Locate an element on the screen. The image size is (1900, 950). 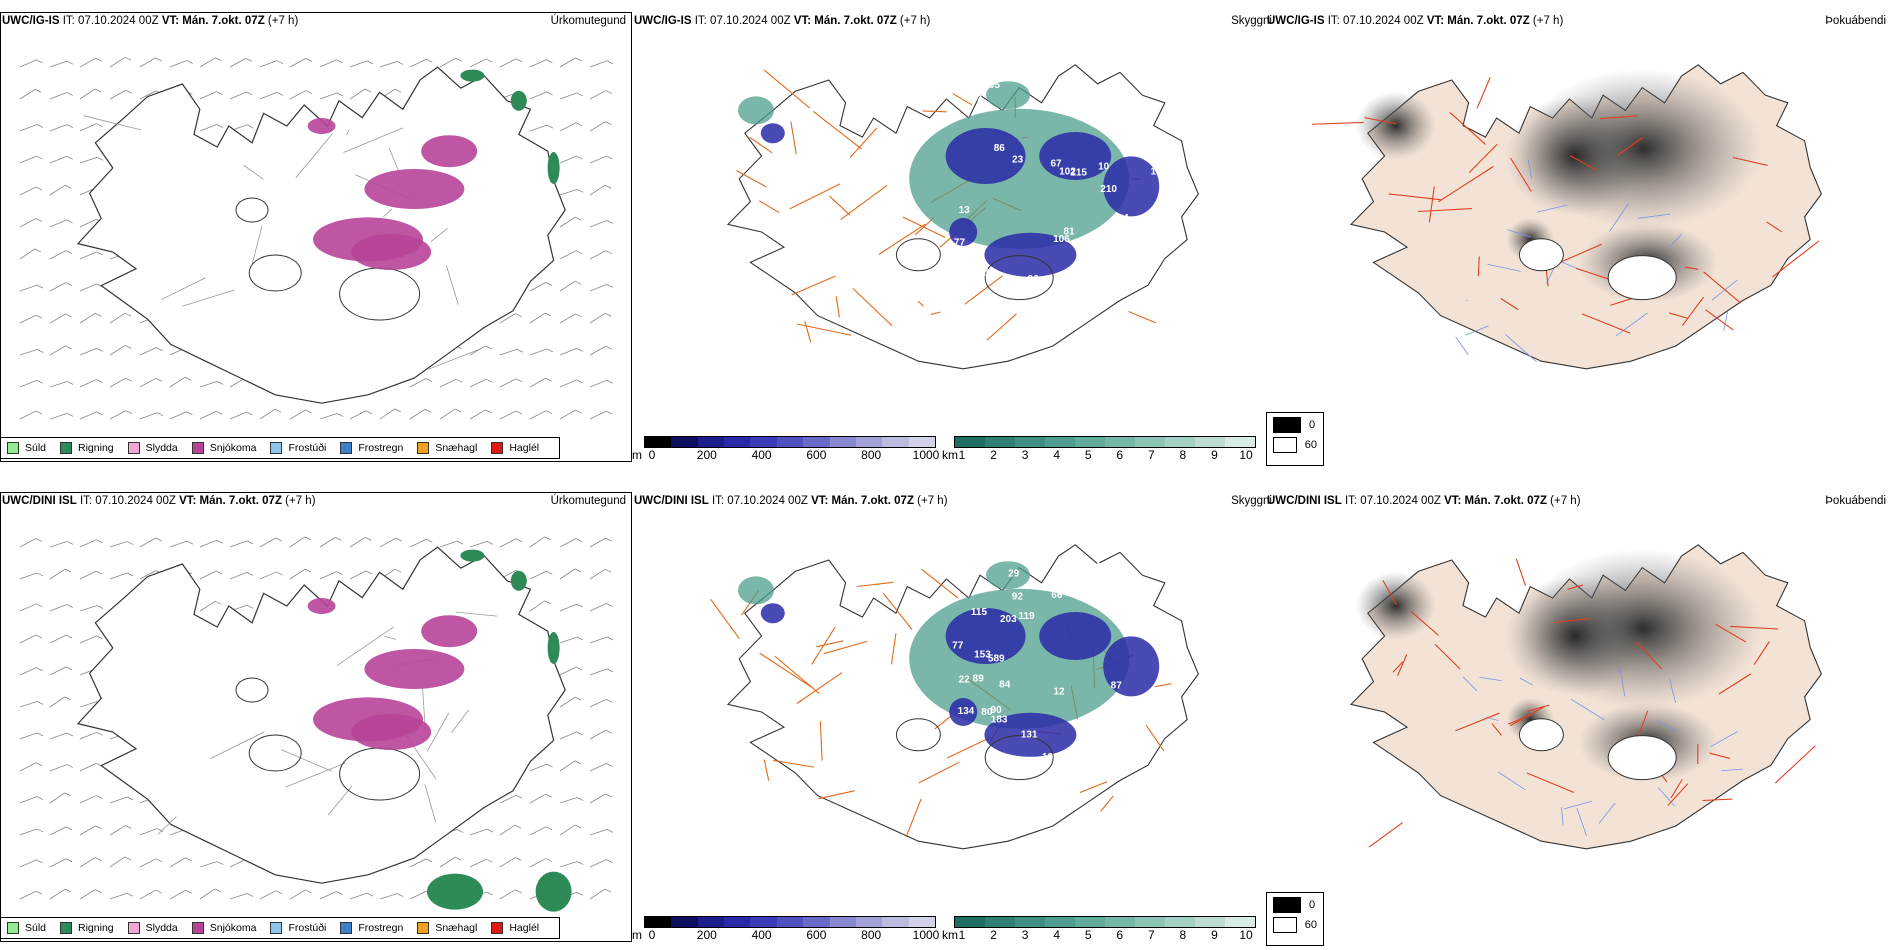
it-label: IT: is located at coordinates (1351, 501).